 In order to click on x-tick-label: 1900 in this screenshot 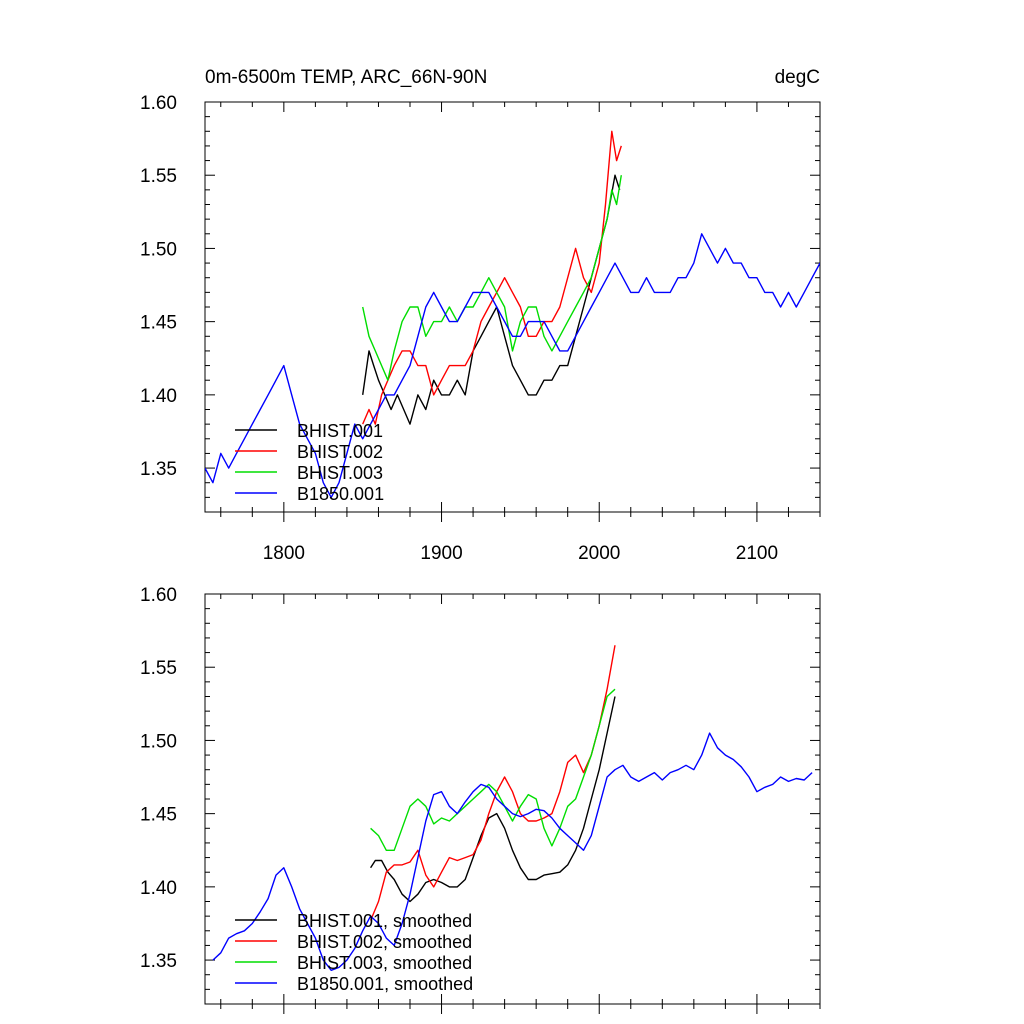, I will do `click(441, 553)`.